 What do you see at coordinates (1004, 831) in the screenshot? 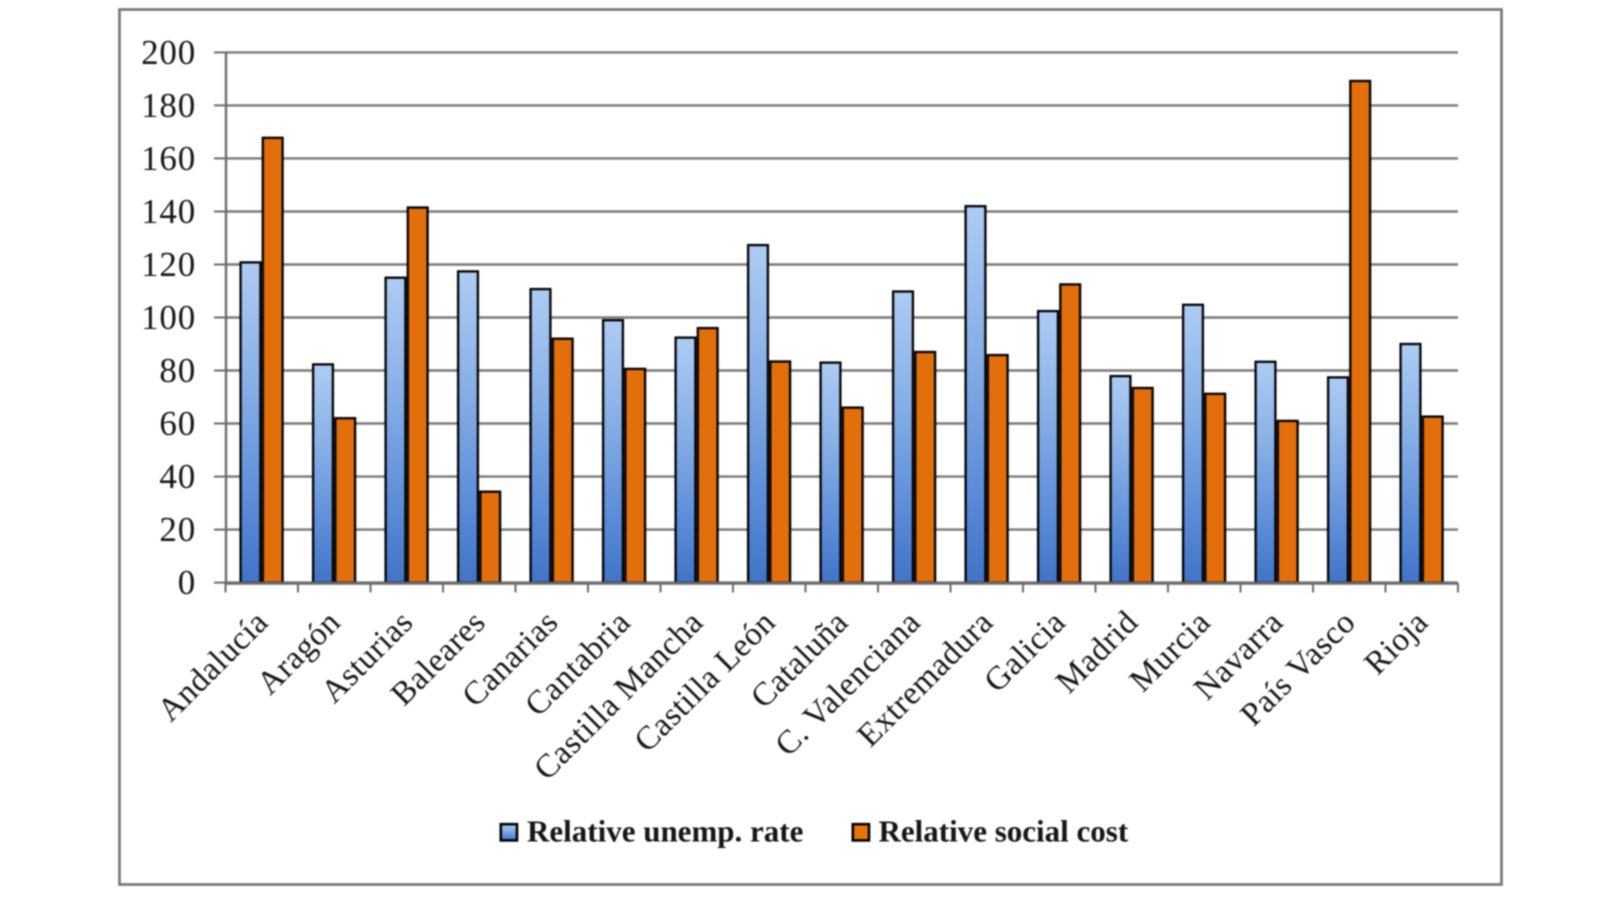
I see `svg-text: Relative social cost` at bounding box center [1004, 831].